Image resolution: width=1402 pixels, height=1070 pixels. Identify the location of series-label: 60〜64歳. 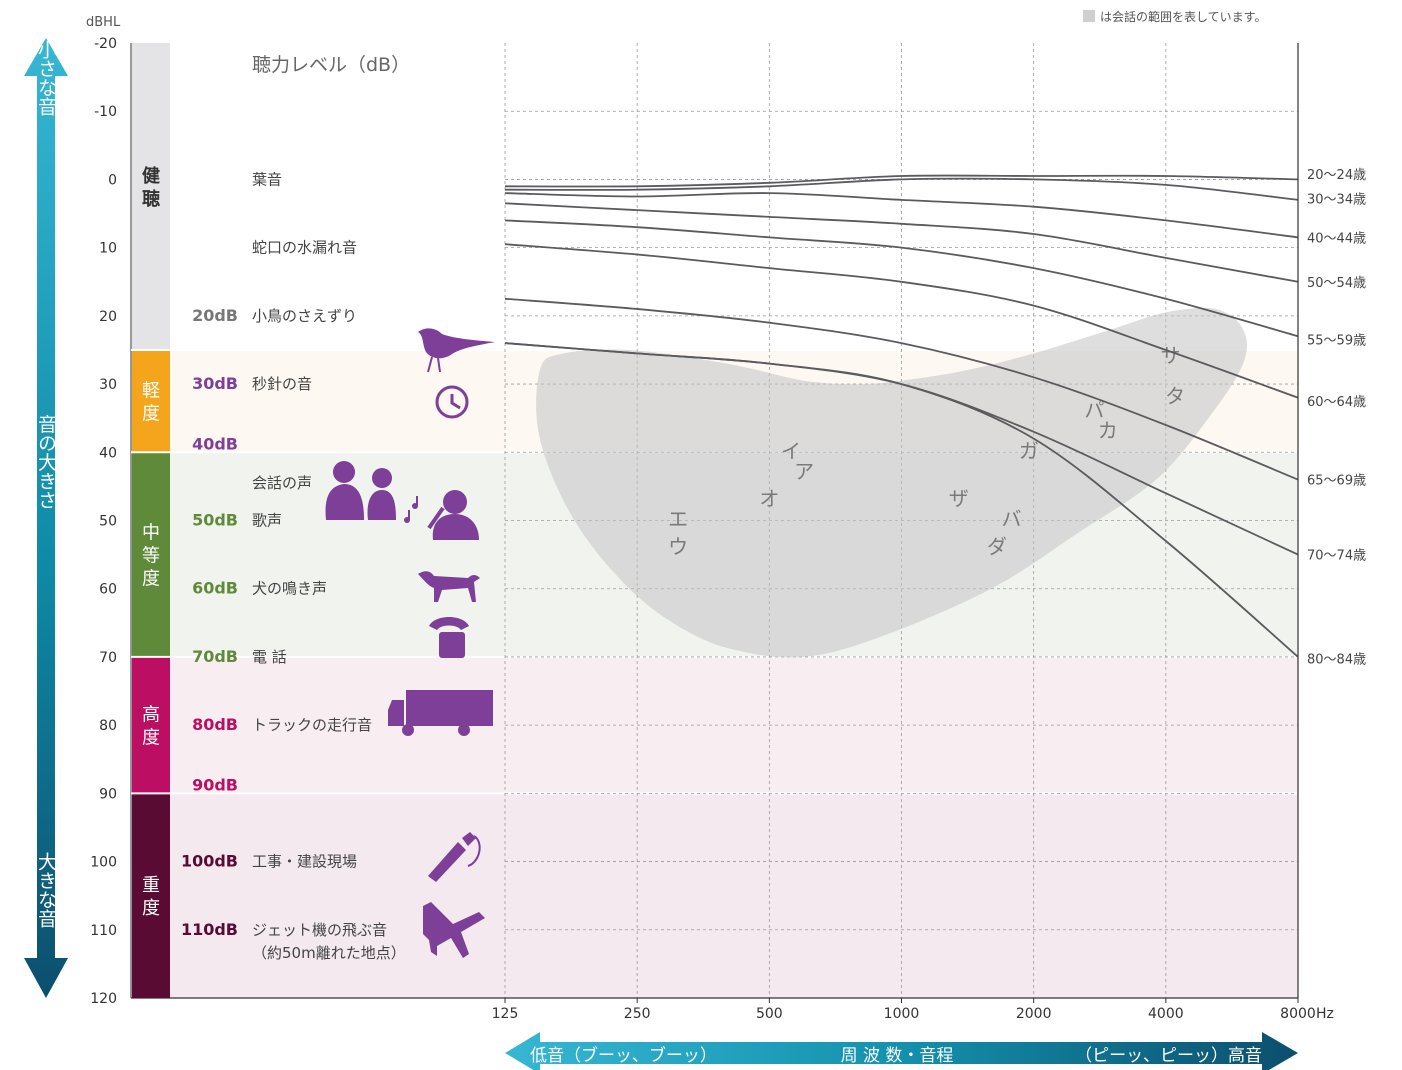
(1336, 402).